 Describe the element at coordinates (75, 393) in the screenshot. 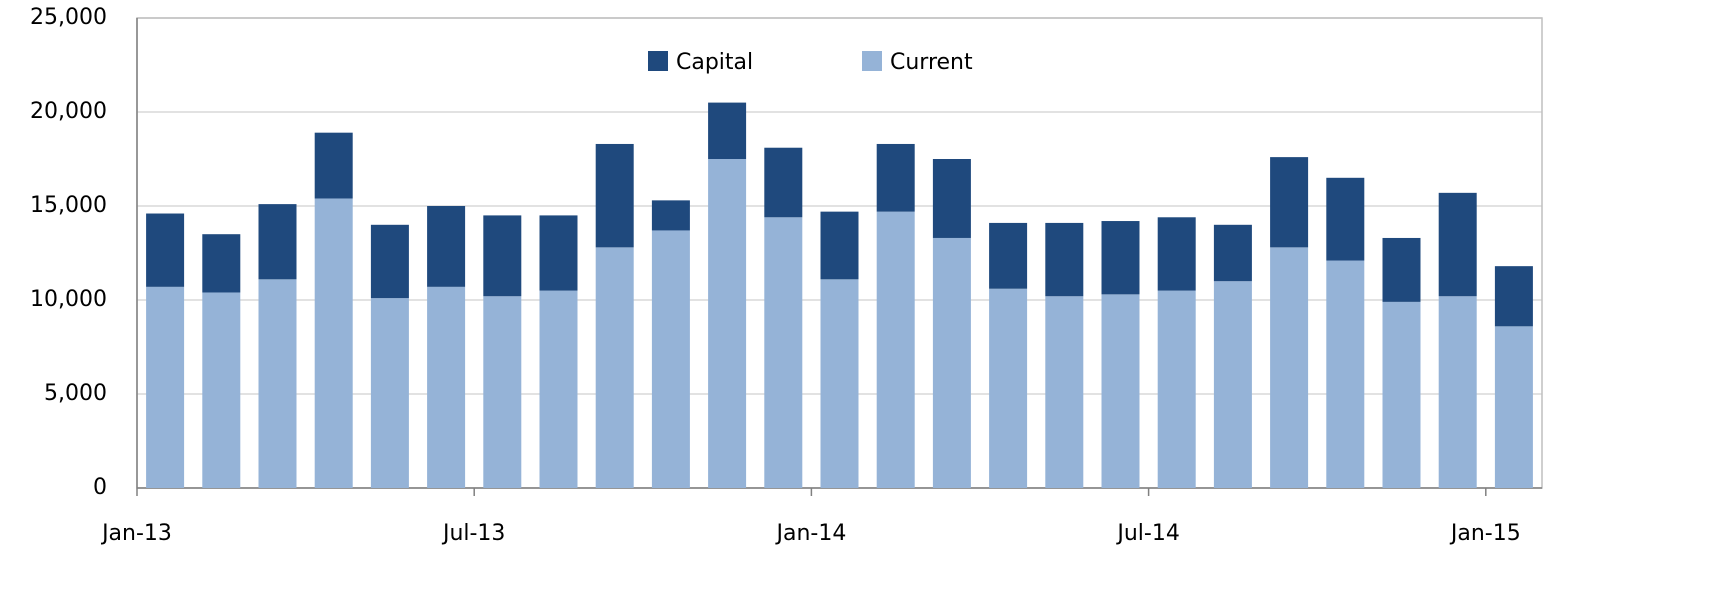

I see `y-tick-label: 5,000` at that location.